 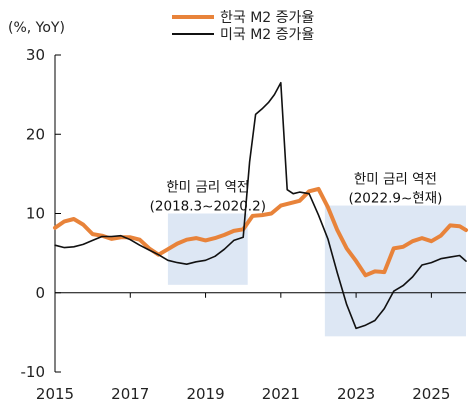 I want to click on y-tick-label: 20, so click(x=35, y=134).